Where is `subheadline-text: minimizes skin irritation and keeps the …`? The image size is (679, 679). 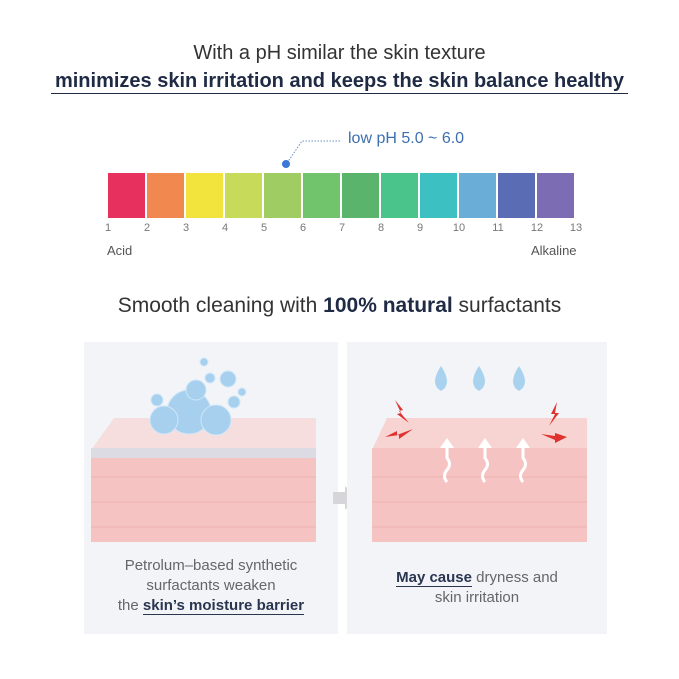
subheadline-text: minimizes skin irritation and keeps the … is located at coordinates (339, 82).